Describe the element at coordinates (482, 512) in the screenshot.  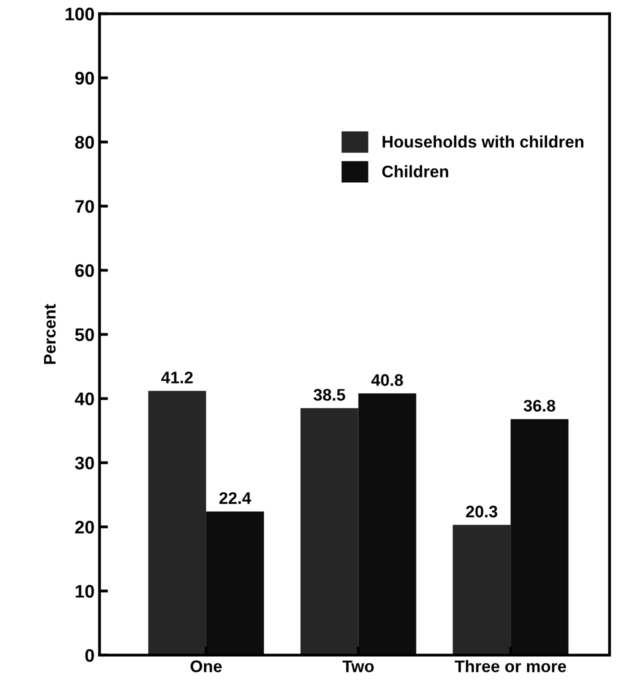
I see `data-label: 20.3` at that location.